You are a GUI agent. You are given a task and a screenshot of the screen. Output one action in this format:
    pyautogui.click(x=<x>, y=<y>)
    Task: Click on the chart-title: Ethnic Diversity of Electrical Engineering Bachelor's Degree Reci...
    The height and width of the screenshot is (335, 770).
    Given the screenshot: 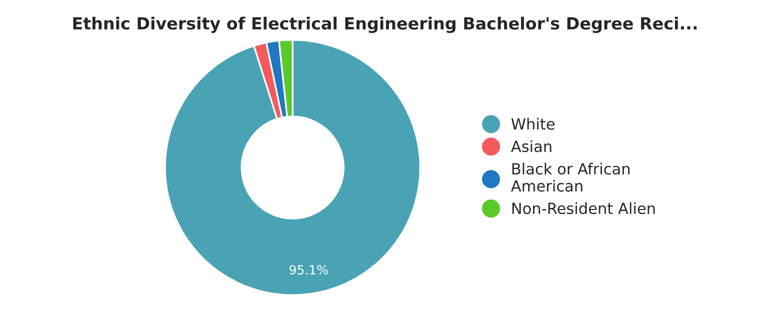 What is the action you would take?
    pyautogui.click(x=385, y=25)
    